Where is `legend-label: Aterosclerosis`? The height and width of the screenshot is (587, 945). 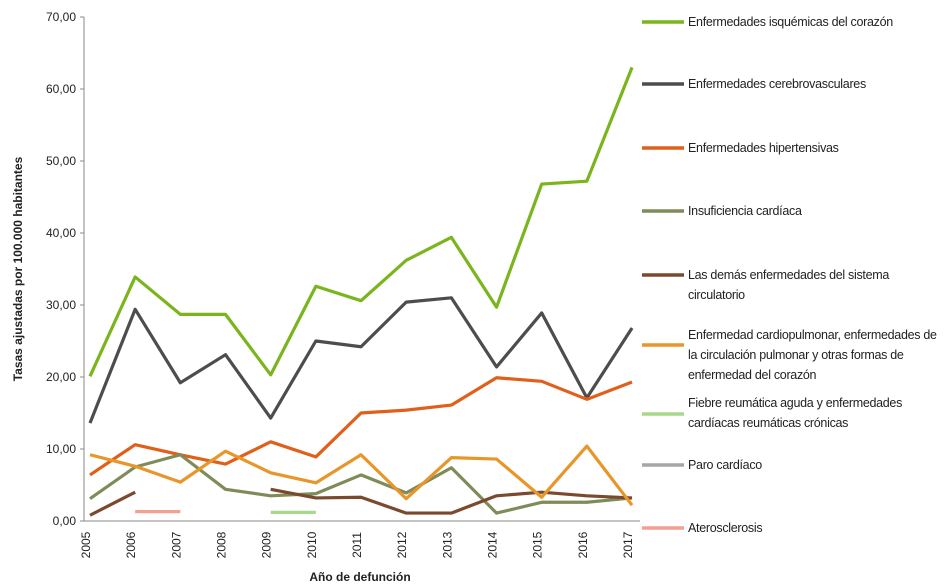 legend-label: Aterosclerosis is located at coordinates (725, 528).